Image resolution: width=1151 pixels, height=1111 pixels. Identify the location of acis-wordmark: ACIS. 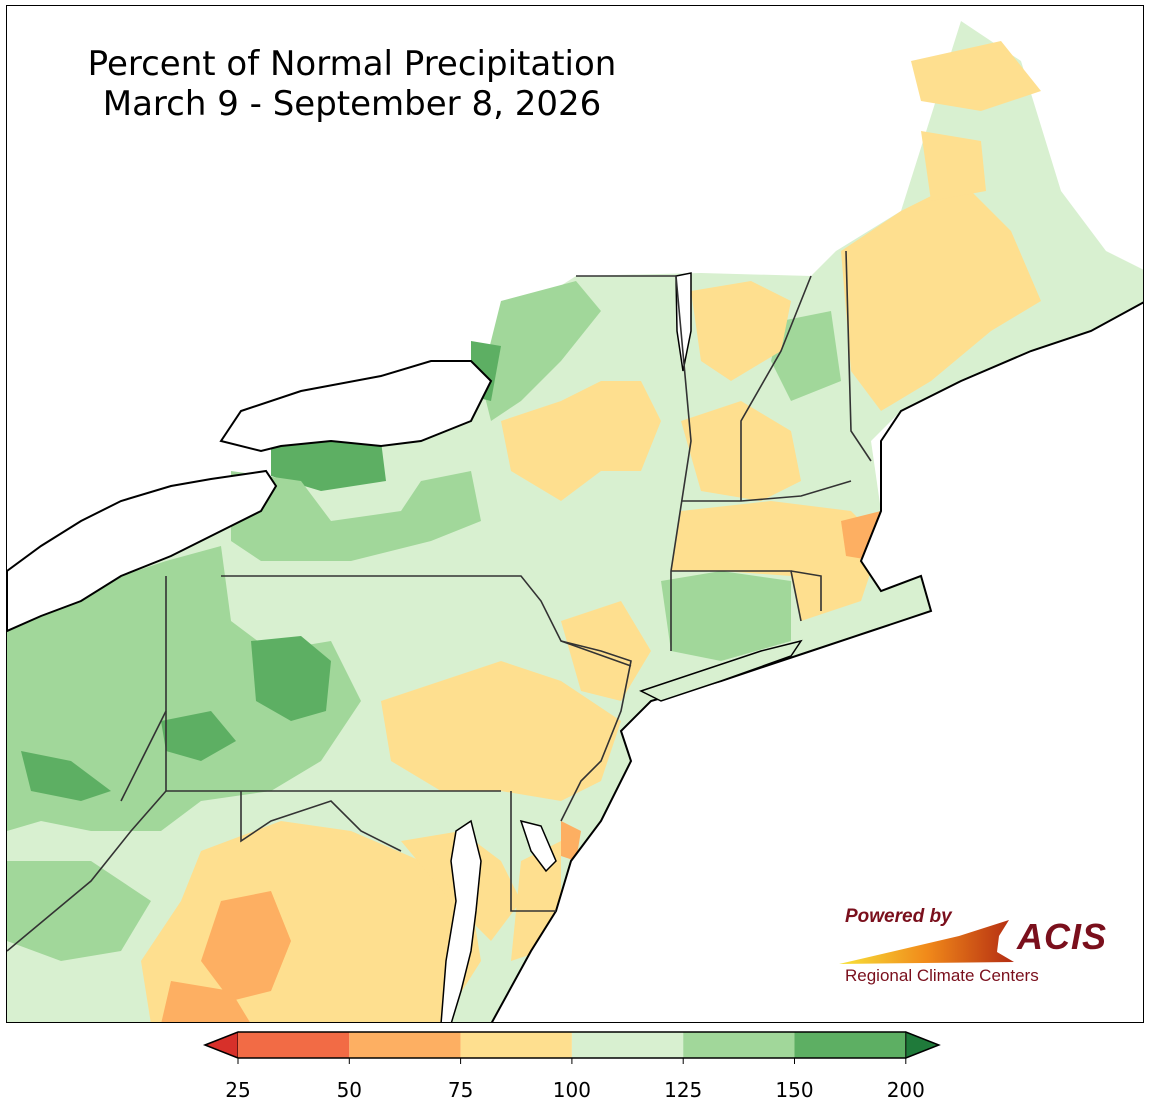
(1062, 936).